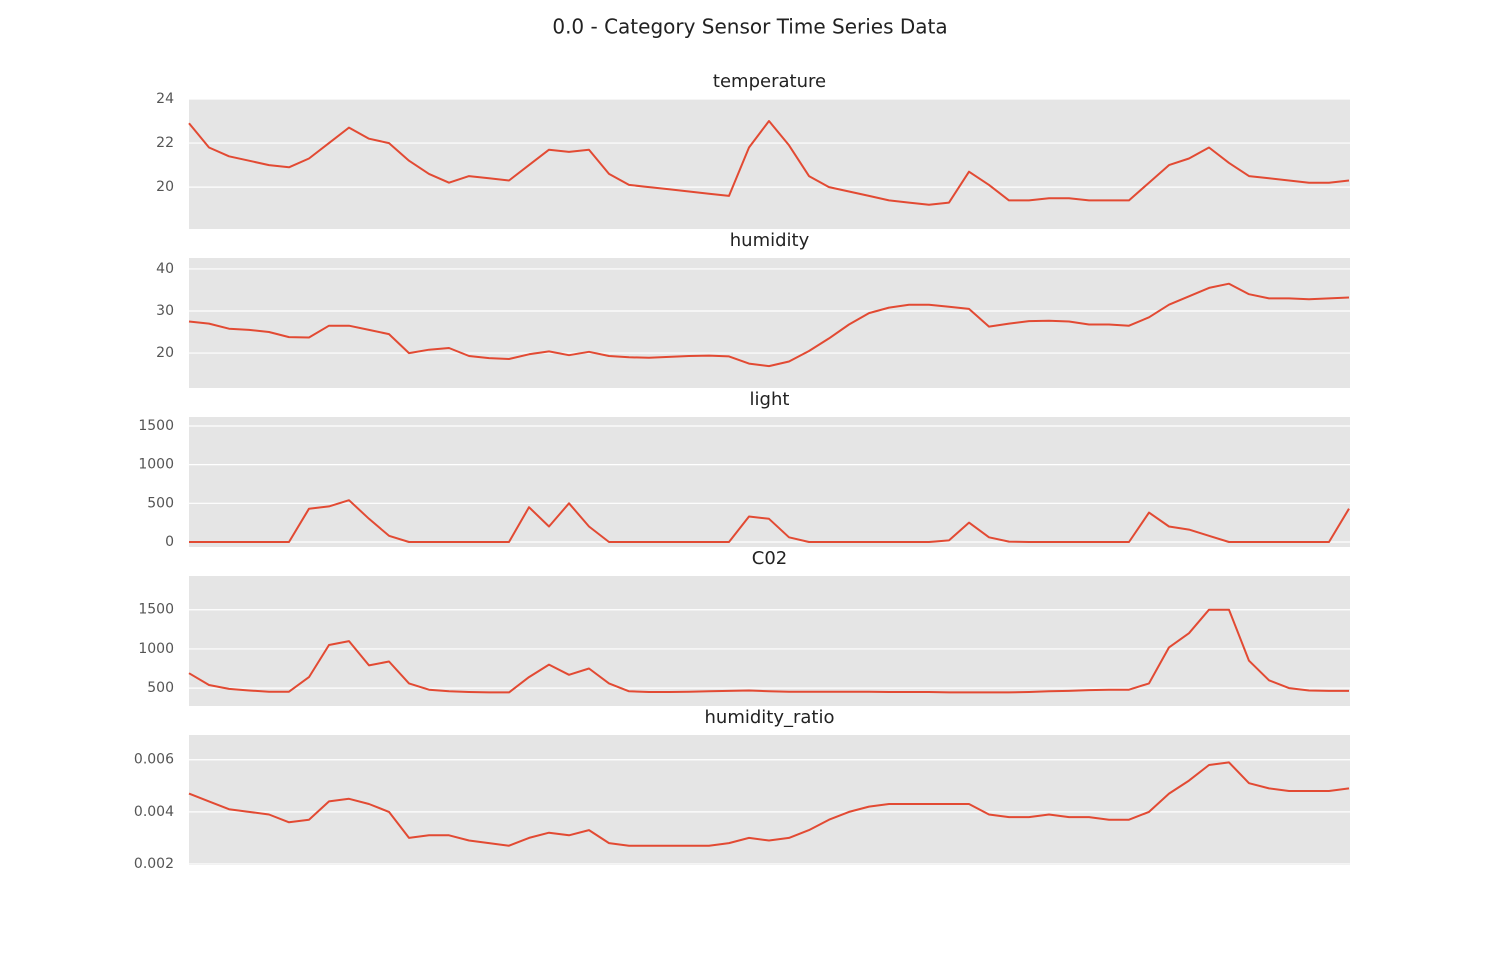  Describe the element at coordinates (165, 311) in the screenshot. I see `y-tick-label: 30` at that location.